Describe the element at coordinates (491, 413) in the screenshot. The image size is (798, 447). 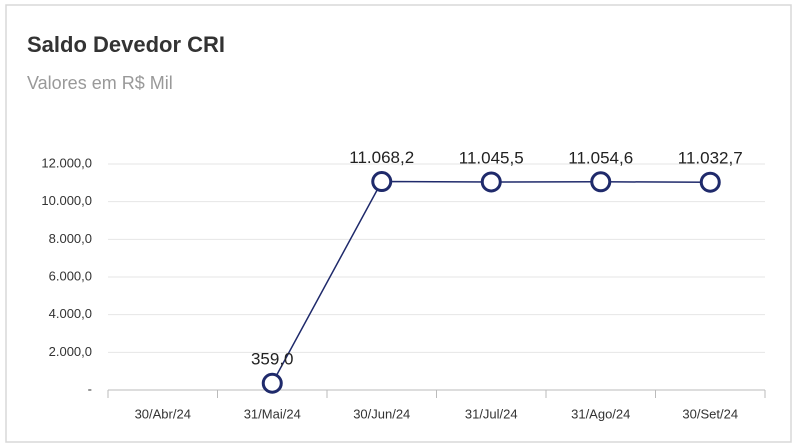
I see `x-tick-label: 31/Jul/24` at that location.